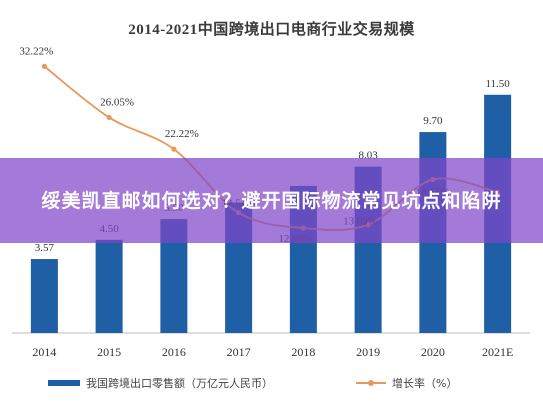  I want to click on headline-text: 绥美凯直邮如何选对？避开国际物流常见坑点和陷阱, so click(271, 200).